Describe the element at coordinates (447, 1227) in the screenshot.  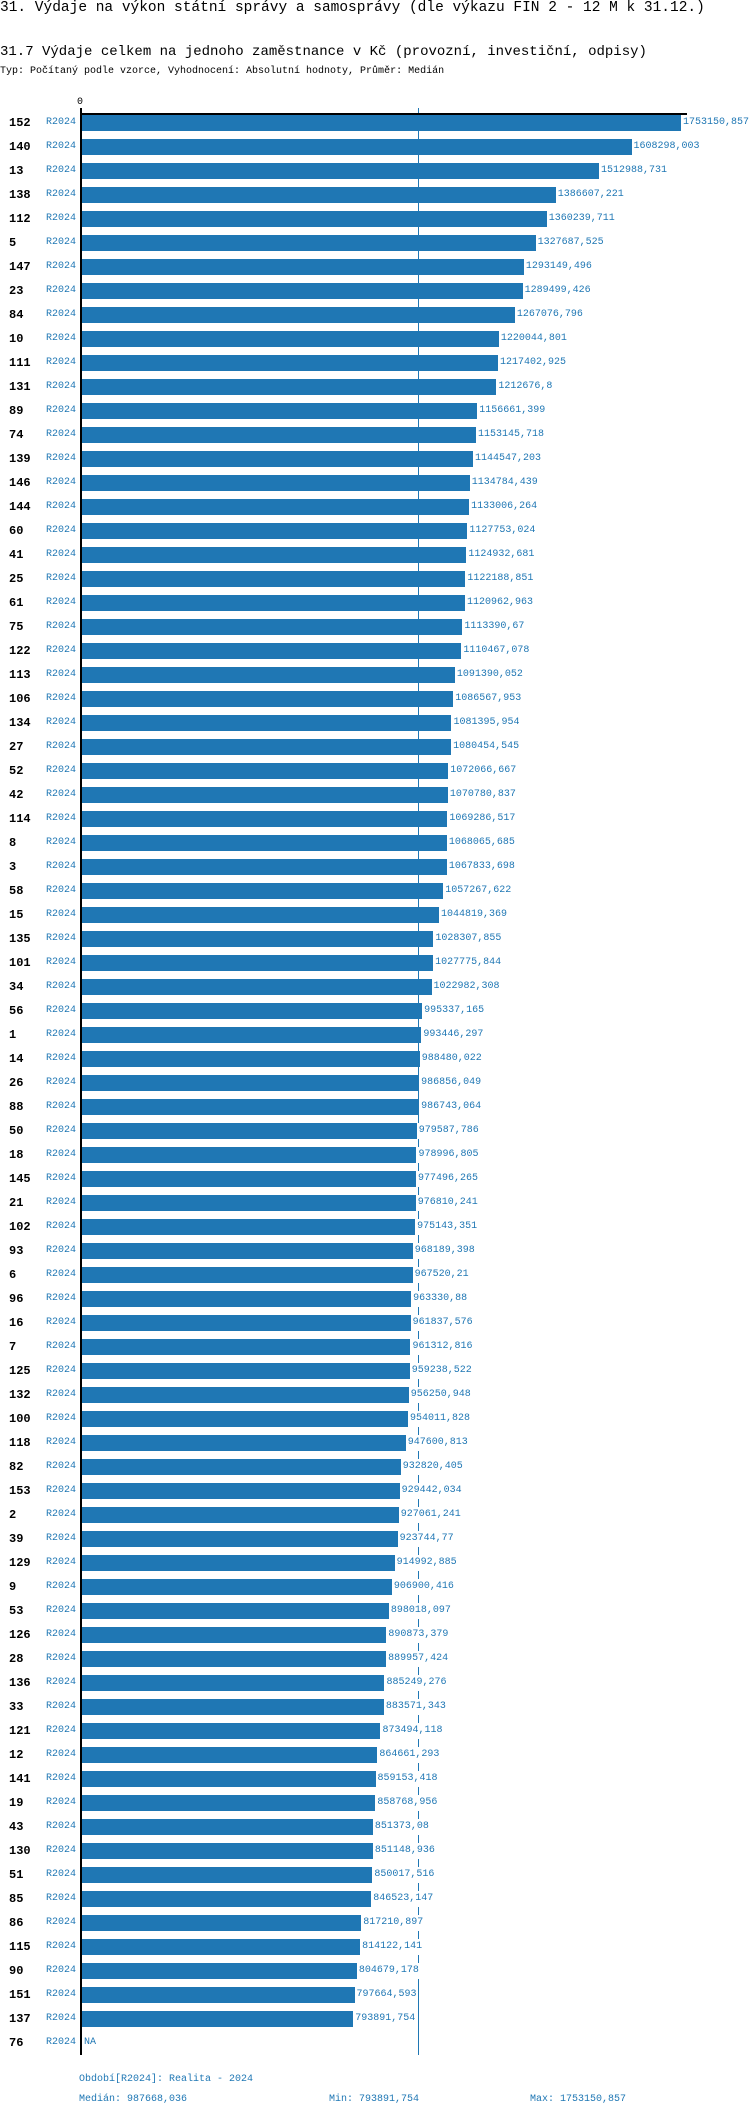
I see `value-label: 975143,351` at that location.